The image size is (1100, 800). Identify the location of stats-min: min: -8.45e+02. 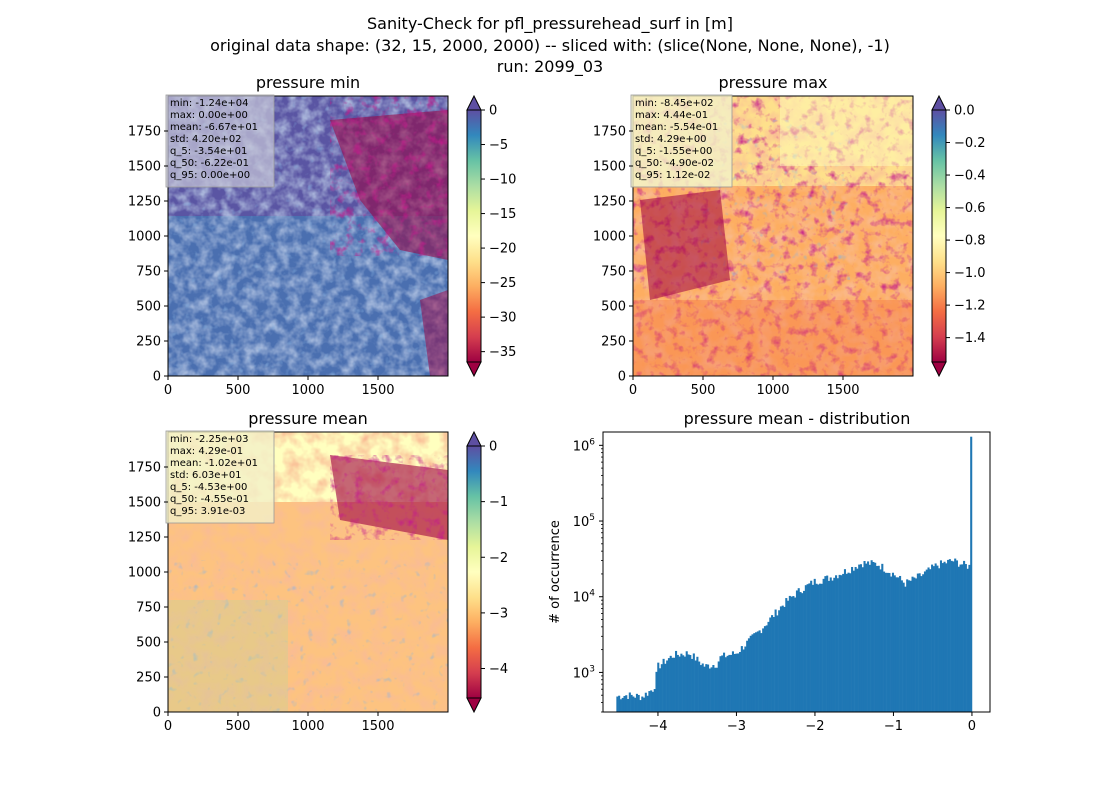
(674, 103).